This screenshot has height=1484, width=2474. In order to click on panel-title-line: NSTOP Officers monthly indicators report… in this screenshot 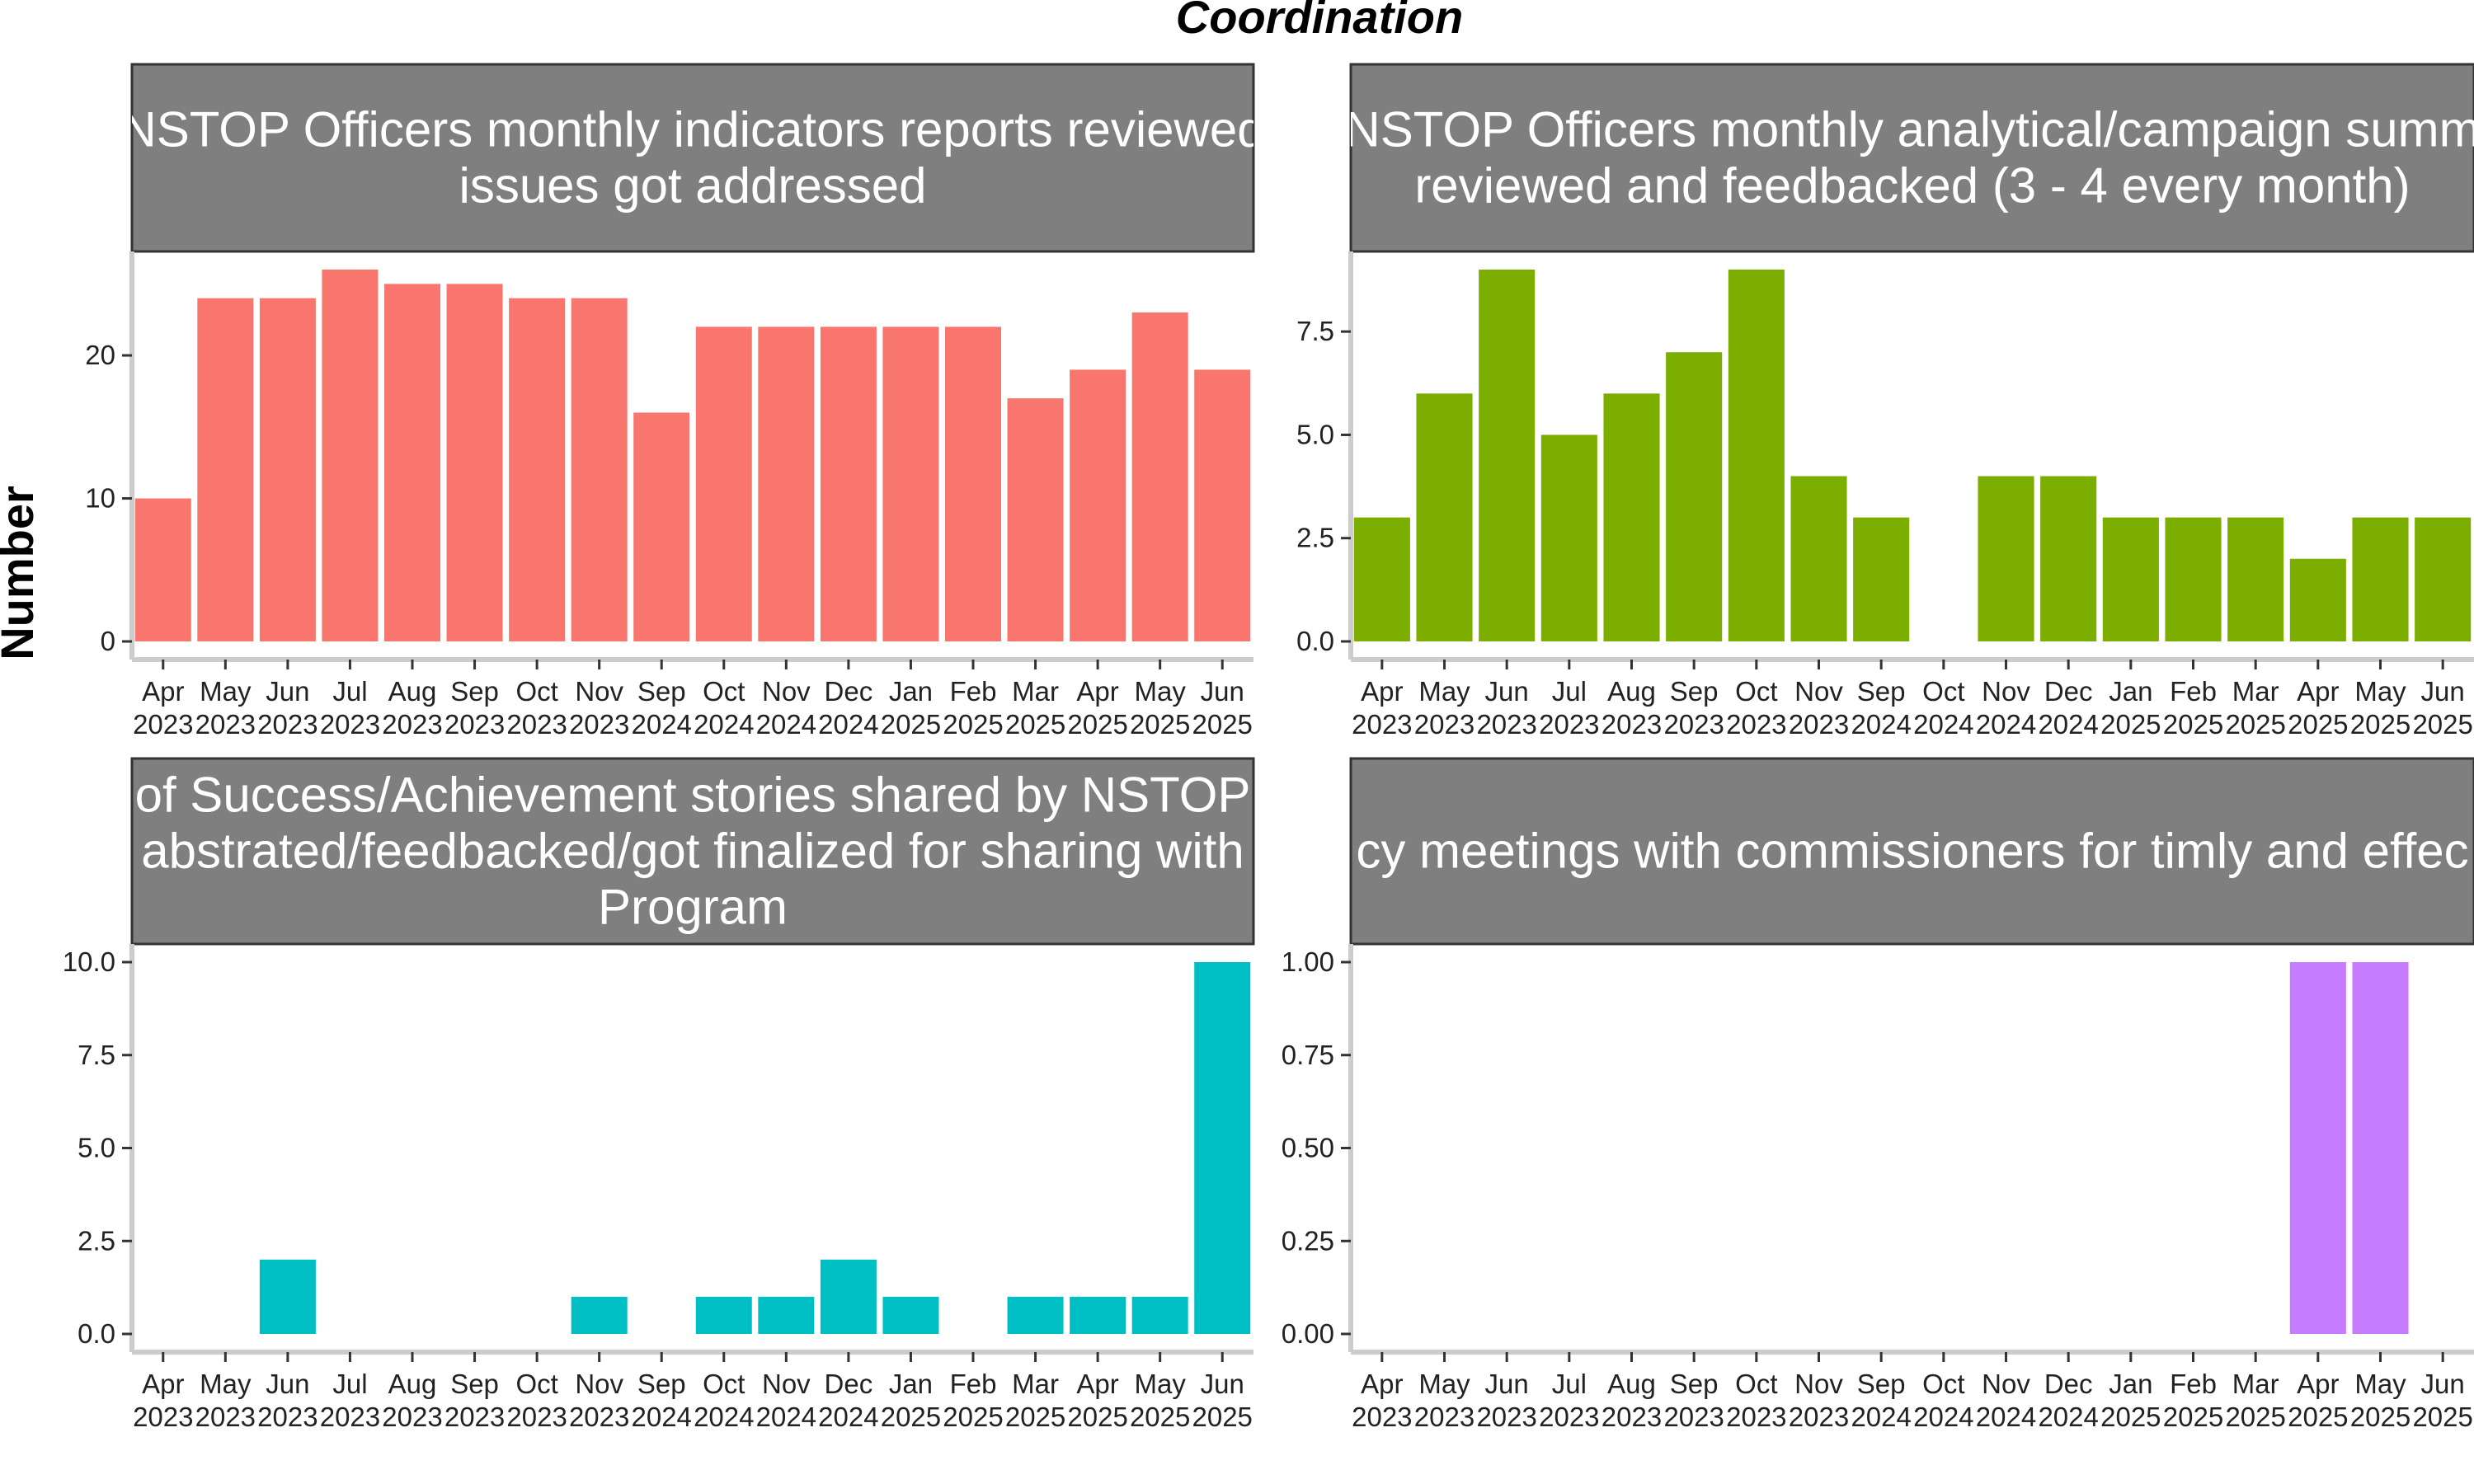, I will do `click(692, 129)`.